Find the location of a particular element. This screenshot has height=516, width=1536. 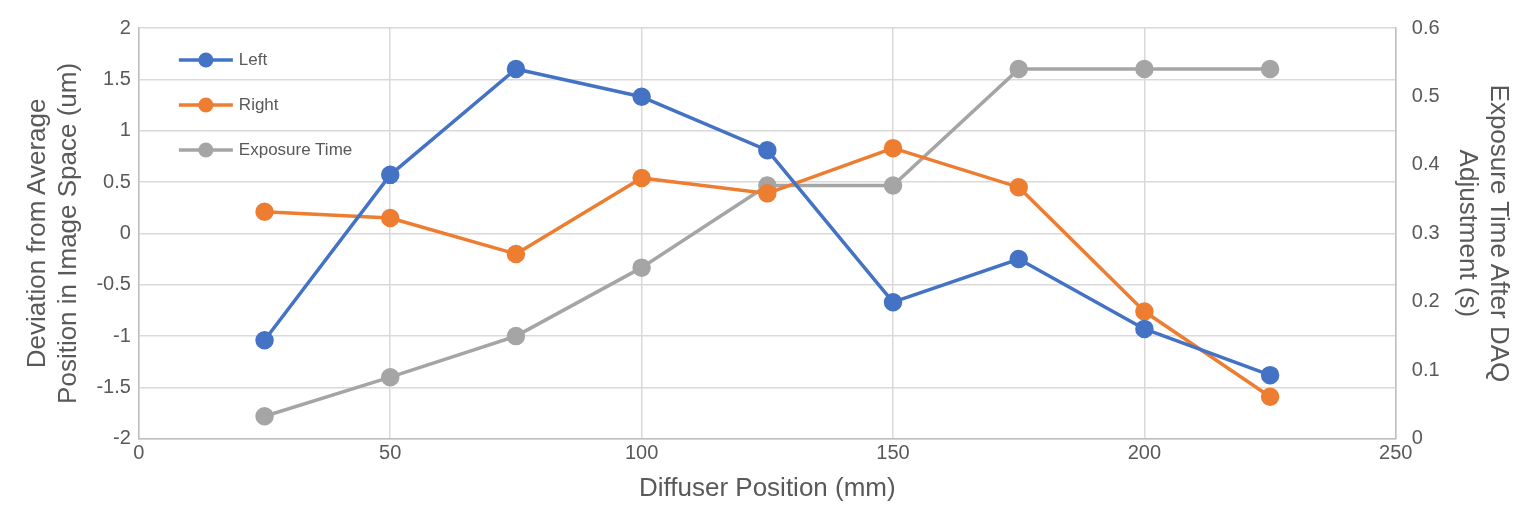

x-axis-title: Diffuser Position (mm) is located at coordinates (767, 486).